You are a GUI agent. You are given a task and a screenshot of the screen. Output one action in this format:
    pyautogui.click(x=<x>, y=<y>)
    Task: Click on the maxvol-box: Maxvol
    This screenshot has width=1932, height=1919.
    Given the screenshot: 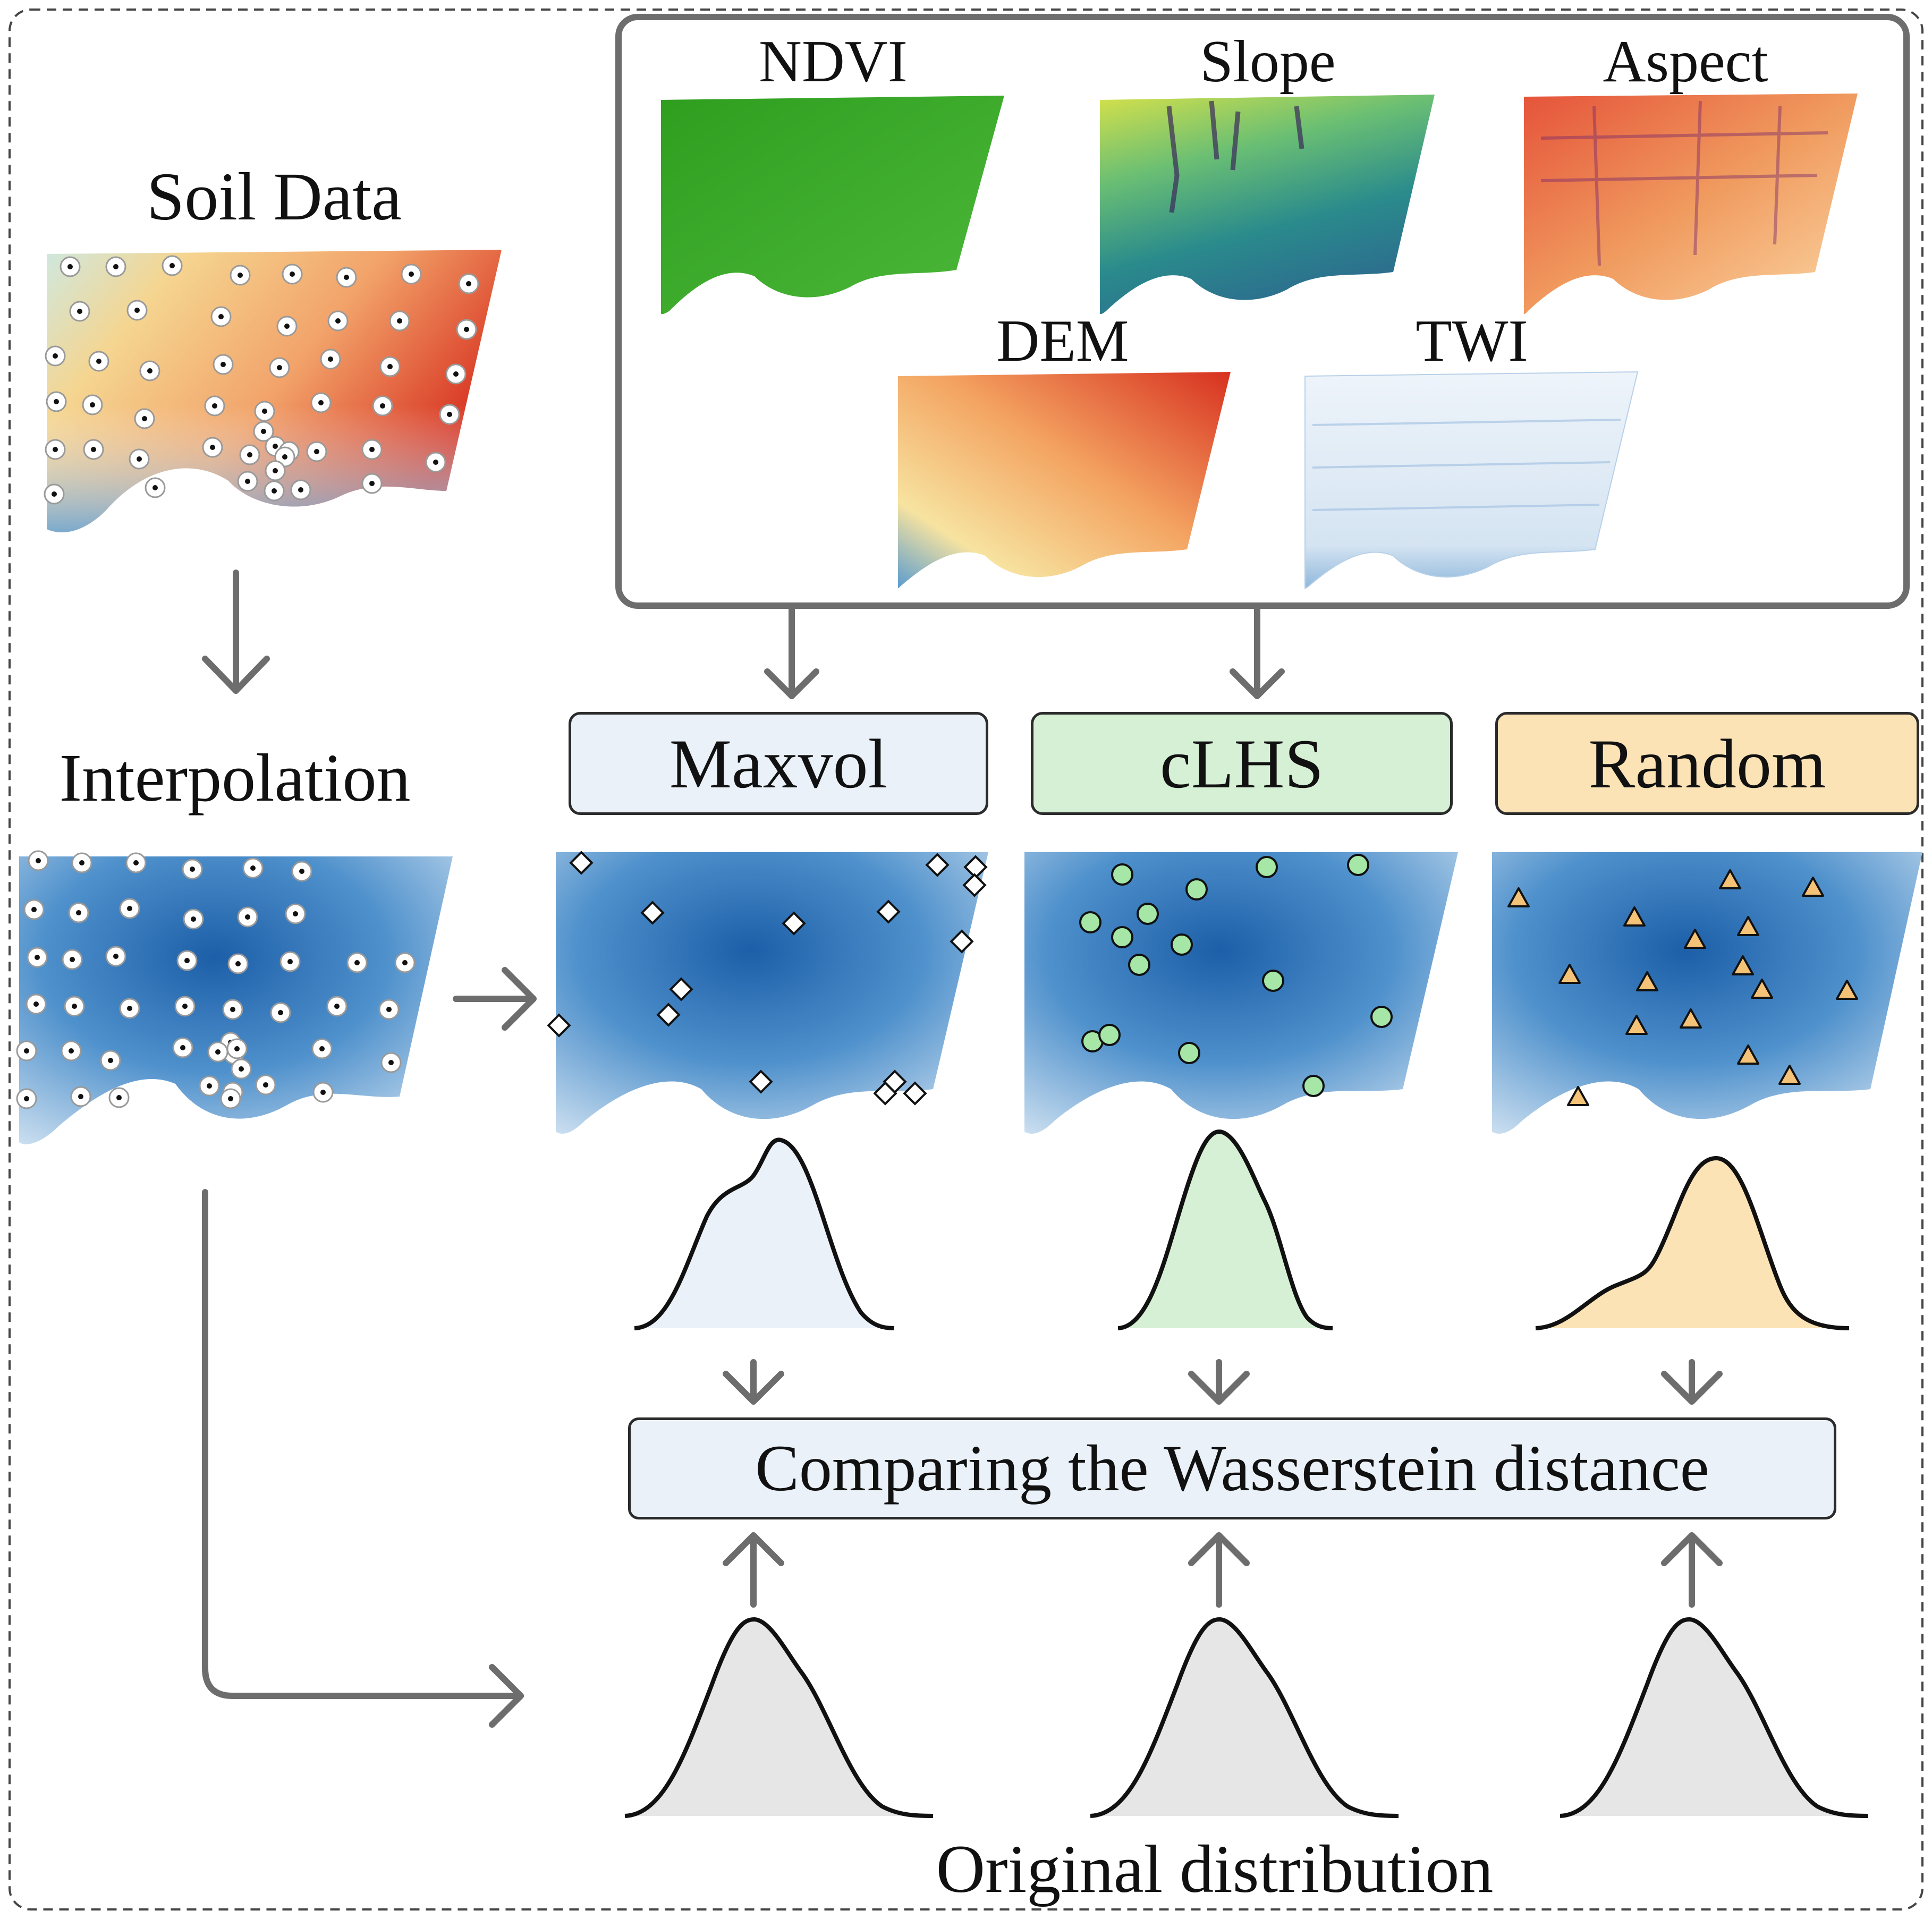 What is the action you would take?
    pyautogui.click(x=779, y=764)
    